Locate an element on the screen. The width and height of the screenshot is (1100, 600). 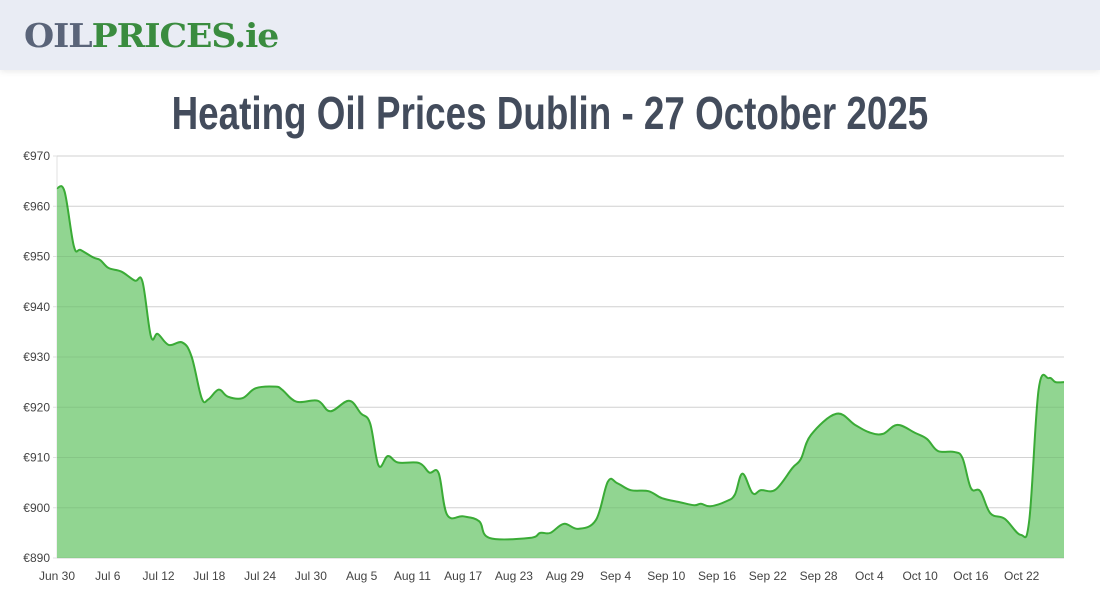
site-header: OILPRICES.ie is located at coordinates (550, 35).